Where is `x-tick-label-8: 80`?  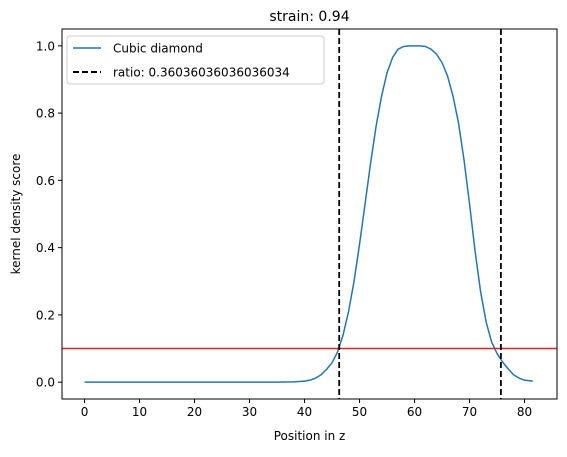 x-tick-label-8: 80 is located at coordinates (524, 412).